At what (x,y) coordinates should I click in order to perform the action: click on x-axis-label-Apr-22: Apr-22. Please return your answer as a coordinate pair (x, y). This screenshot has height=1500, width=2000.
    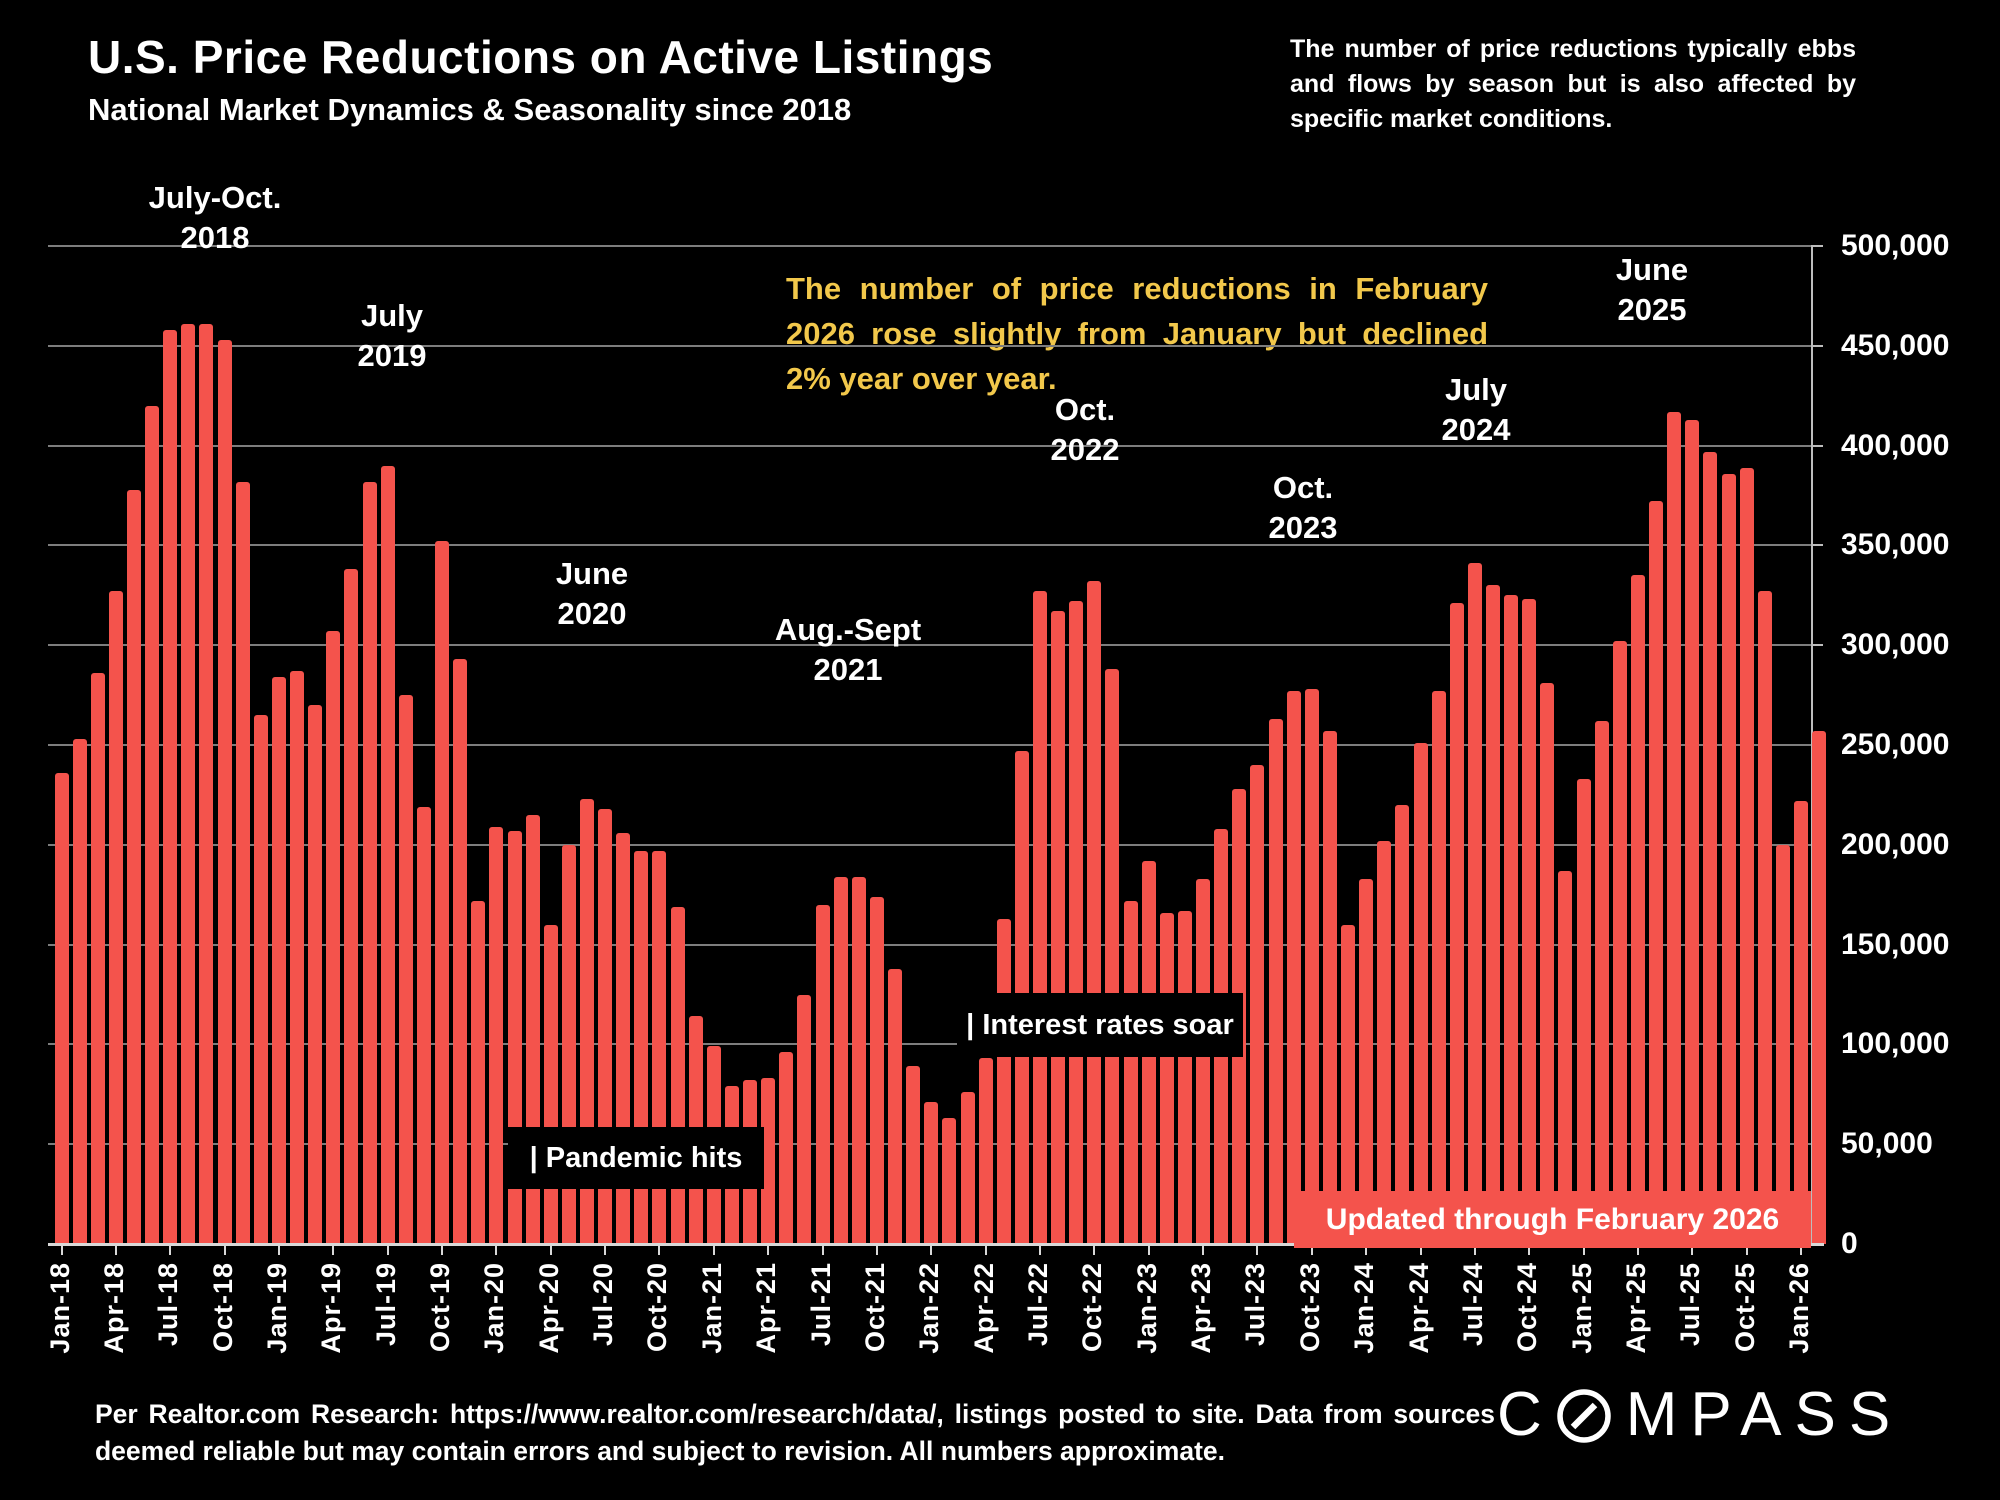
    Looking at the image, I should click on (983, 1308).